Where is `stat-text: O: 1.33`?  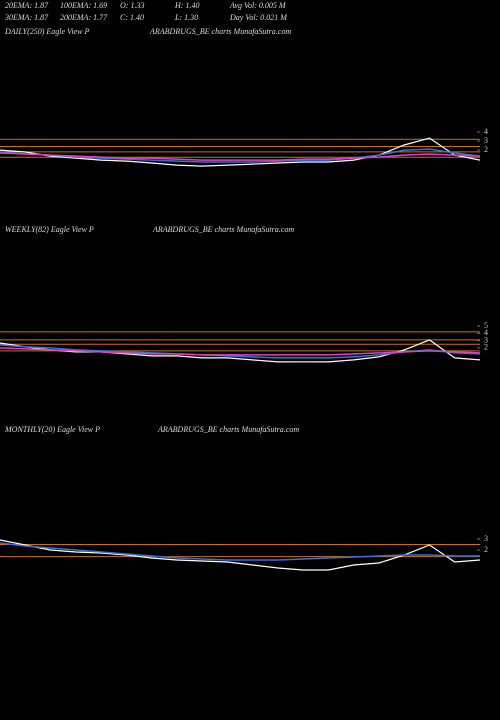
stat-text: O: 1.33 is located at coordinates (132, 5).